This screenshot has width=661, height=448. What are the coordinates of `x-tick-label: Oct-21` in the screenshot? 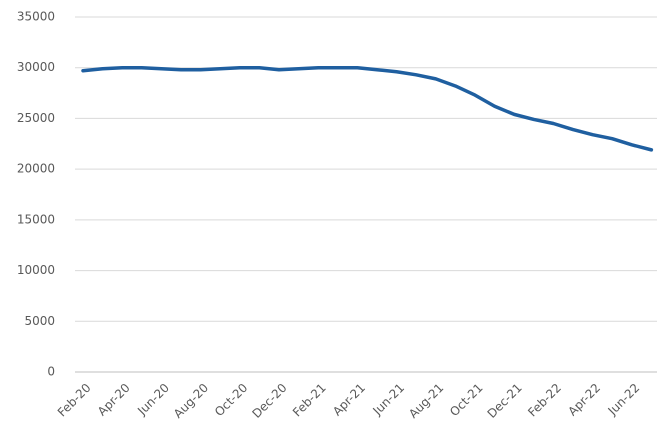 It's located at (466, 400).